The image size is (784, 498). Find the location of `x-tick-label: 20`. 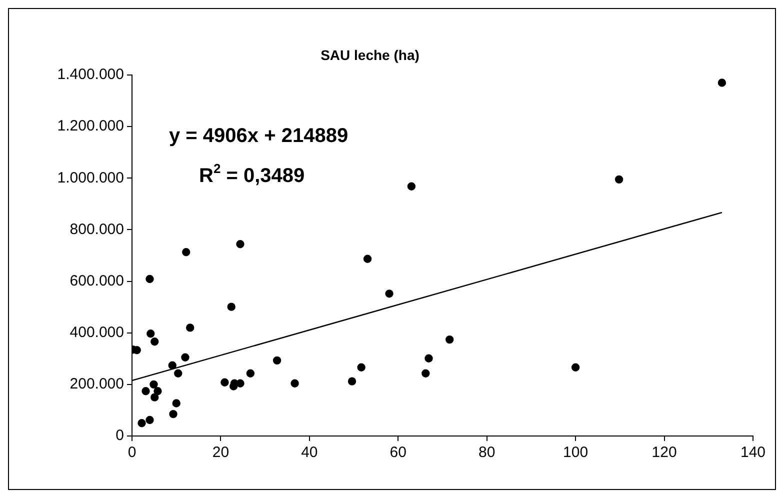

x-tick-label: 20 is located at coordinates (221, 453).